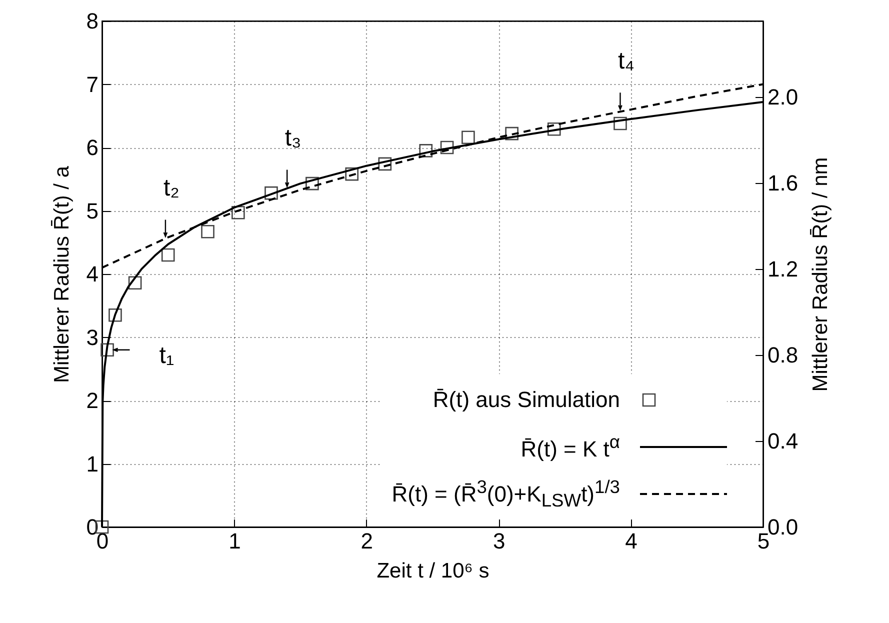 The width and height of the screenshot is (889, 623). Describe the element at coordinates (783, 355) in the screenshot. I see `y2-tick-label: 0.8` at that location.